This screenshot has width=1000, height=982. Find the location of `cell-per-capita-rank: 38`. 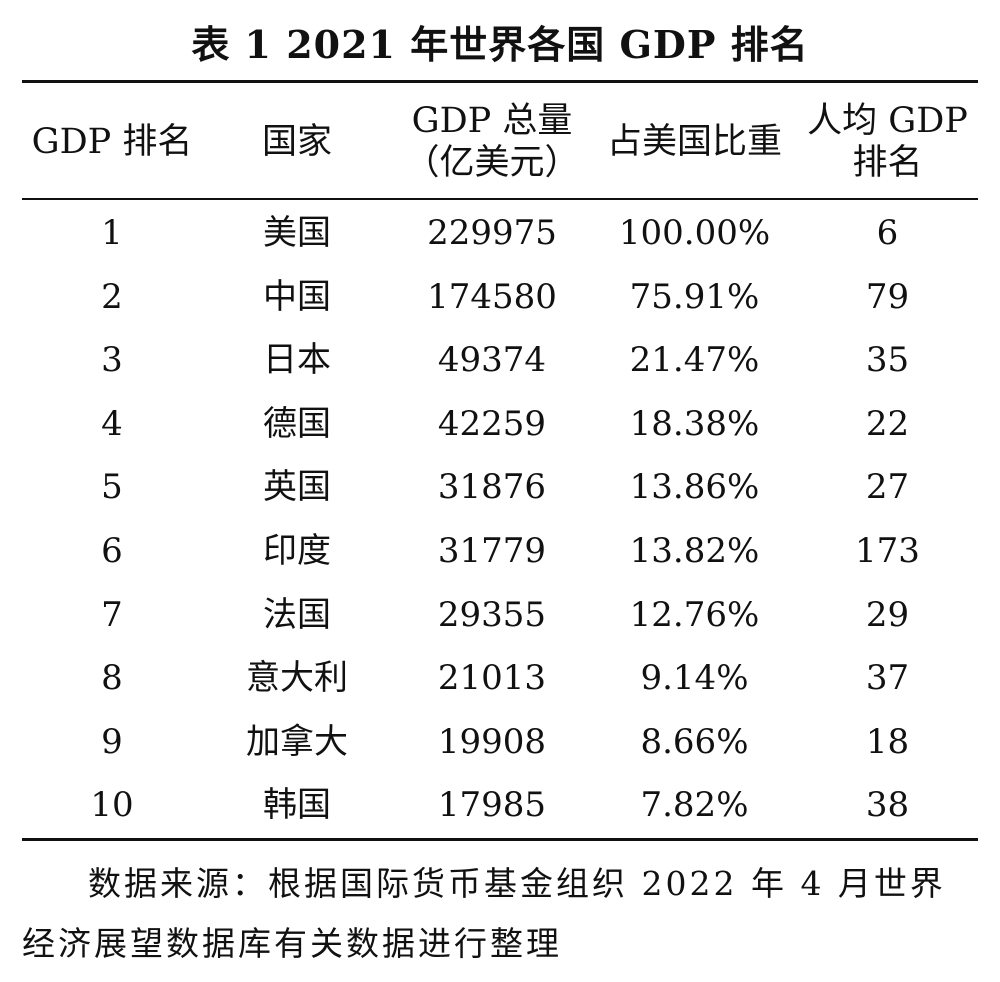

cell-per-capita-rank: 38 is located at coordinates (887, 805).